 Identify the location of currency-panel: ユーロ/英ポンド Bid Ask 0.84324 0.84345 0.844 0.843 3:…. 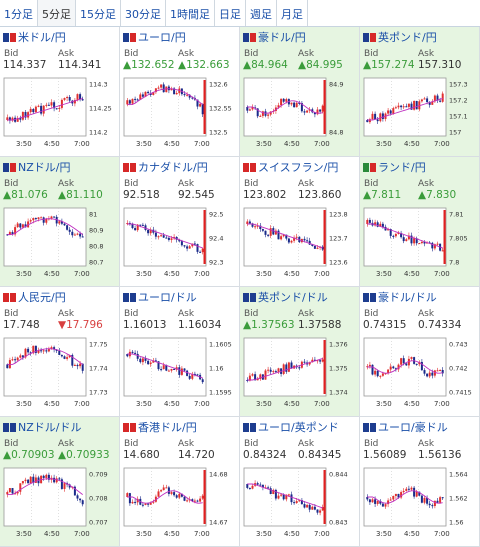
(300, 482).